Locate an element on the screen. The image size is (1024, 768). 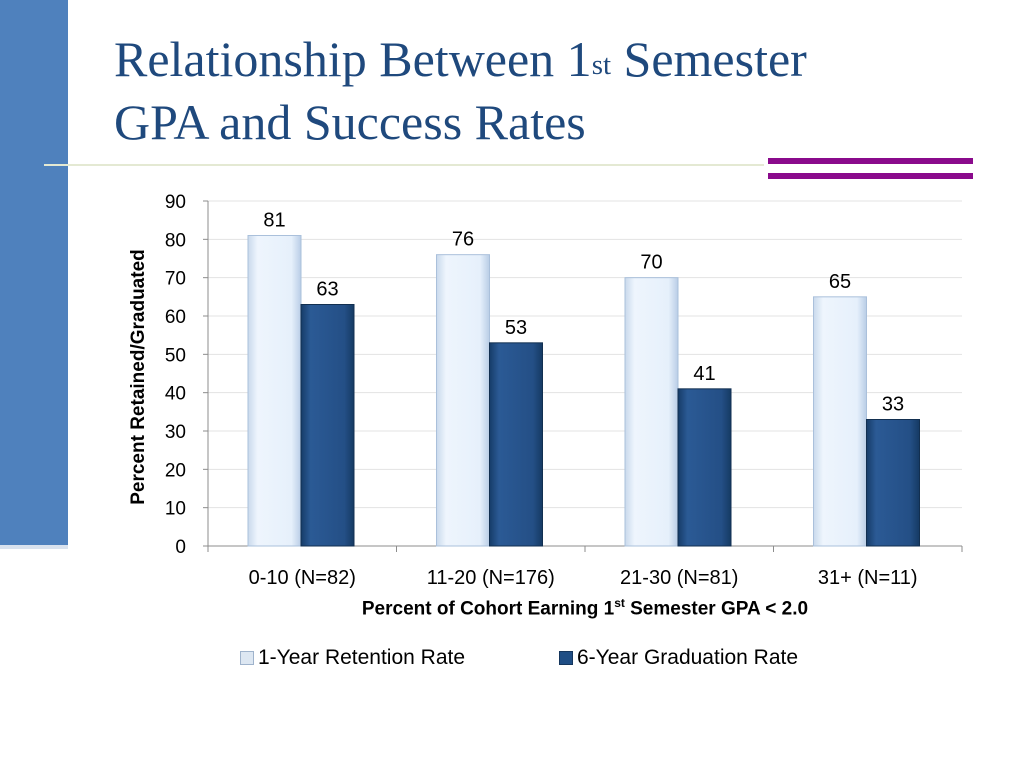
y-tick-label: 70 is located at coordinates (175, 279).